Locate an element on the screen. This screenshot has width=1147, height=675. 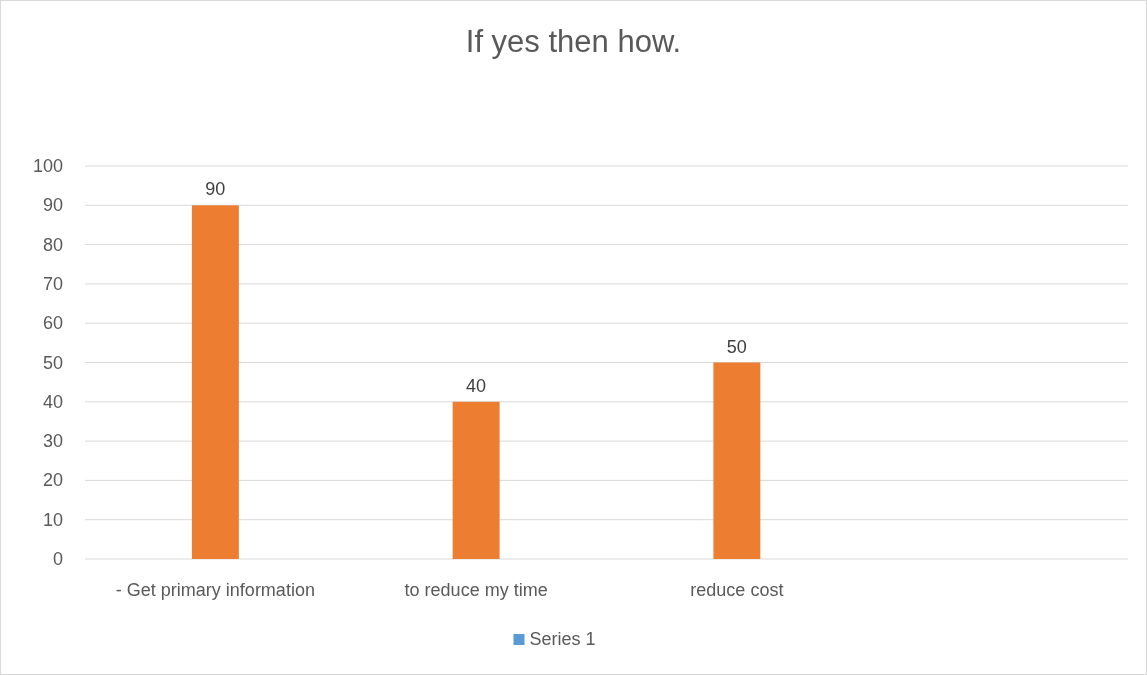
x-tick-label: reduce cost is located at coordinates (737, 590).